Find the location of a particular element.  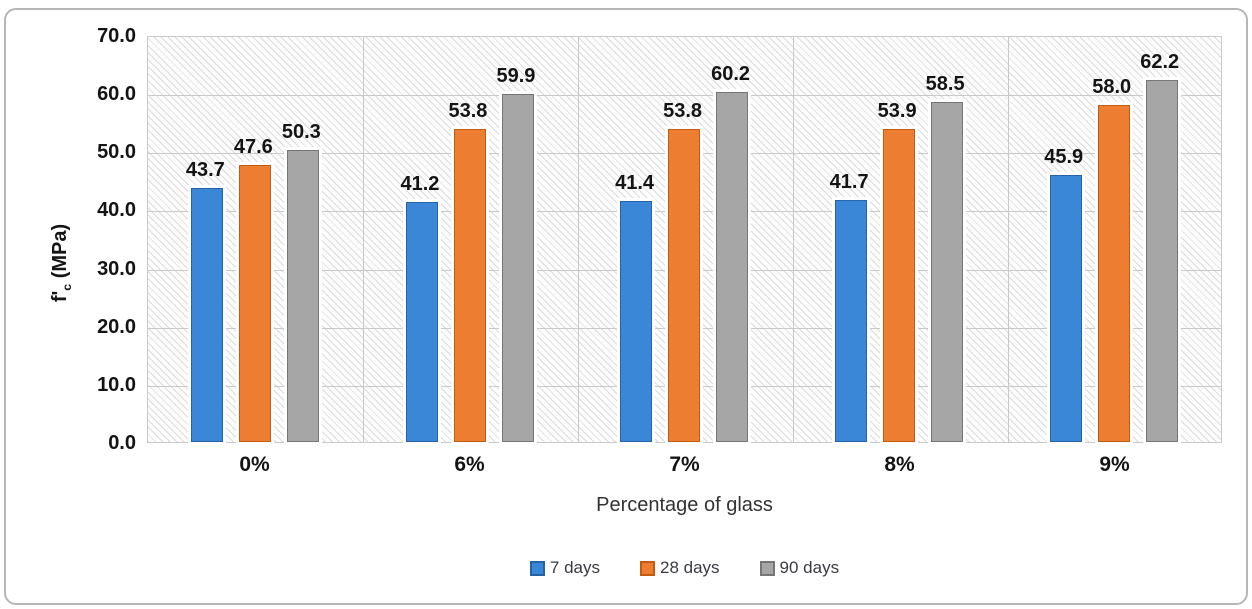

bar-value-label: 45.9 is located at coordinates (1064, 157).